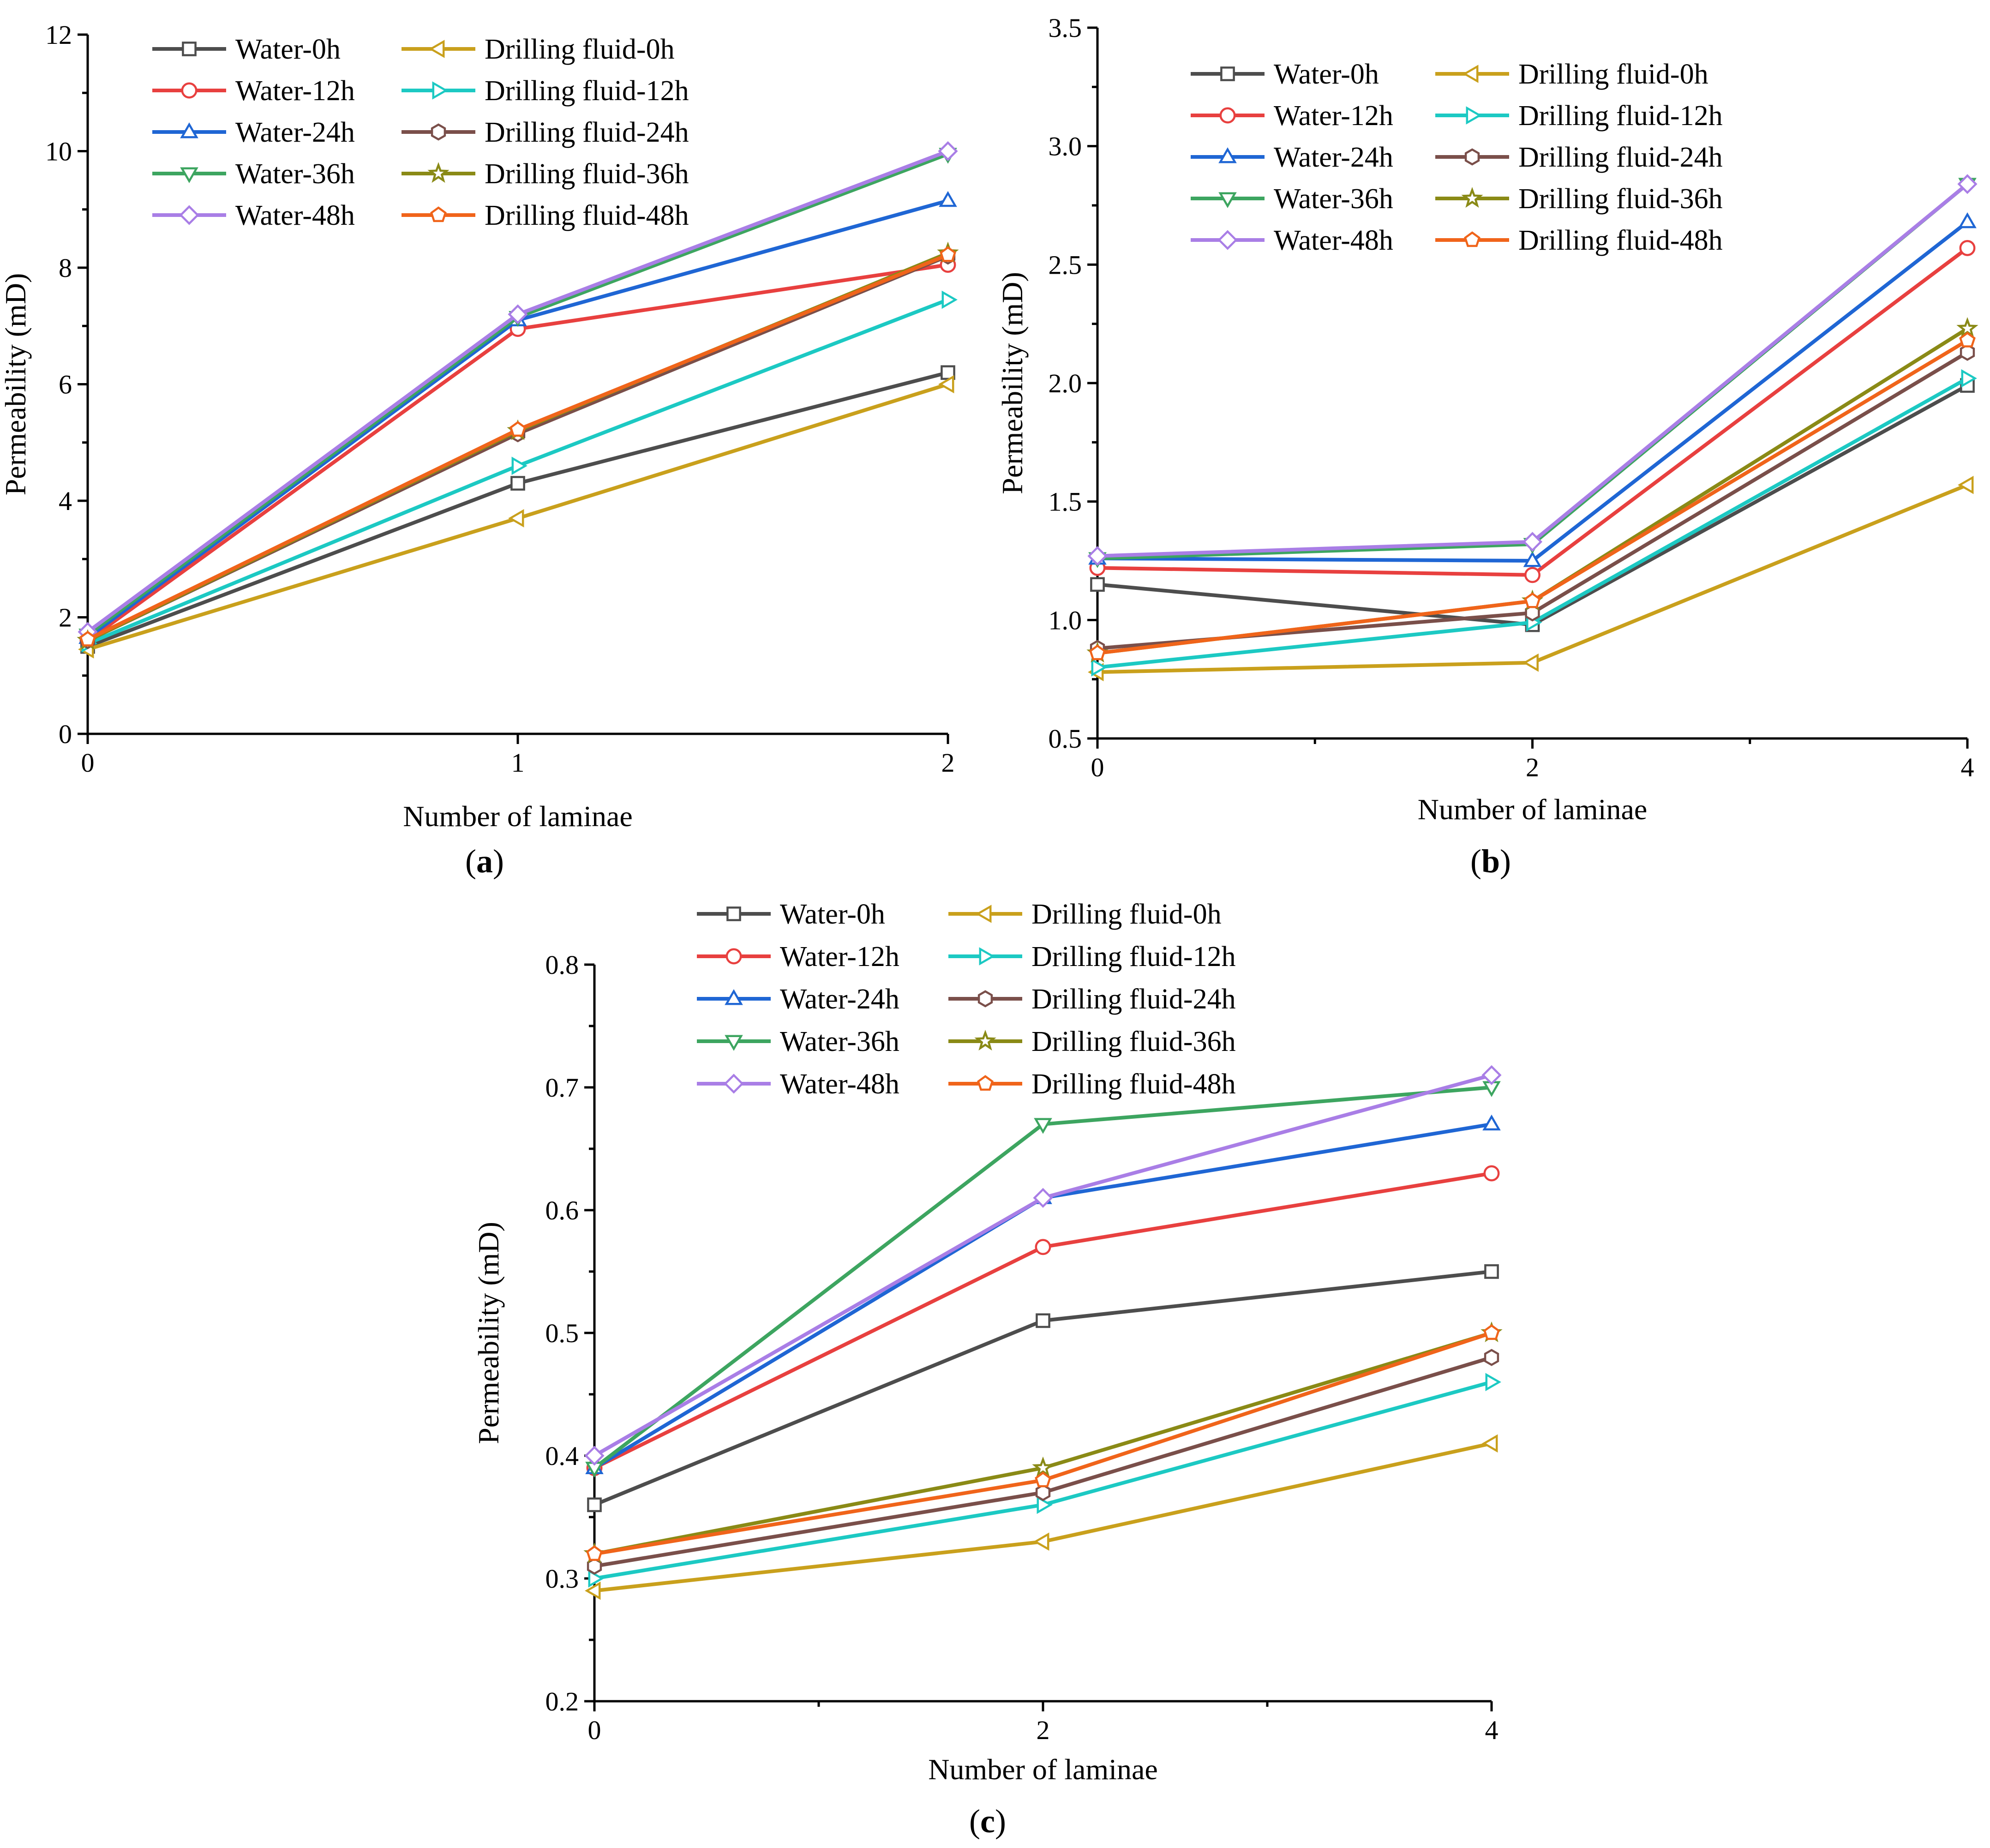 The height and width of the screenshot is (1848, 1990). I want to click on panel-a-y-axis-title: Permeability (mD), so click(16, 384).